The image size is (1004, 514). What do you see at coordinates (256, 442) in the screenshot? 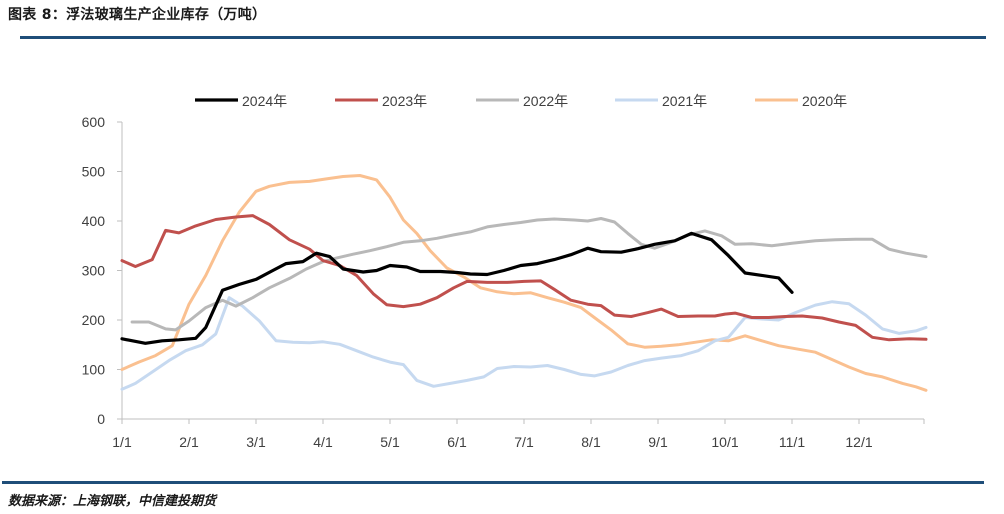
I see `x-tick-label: 3/1` at bounding box center [256, 442].